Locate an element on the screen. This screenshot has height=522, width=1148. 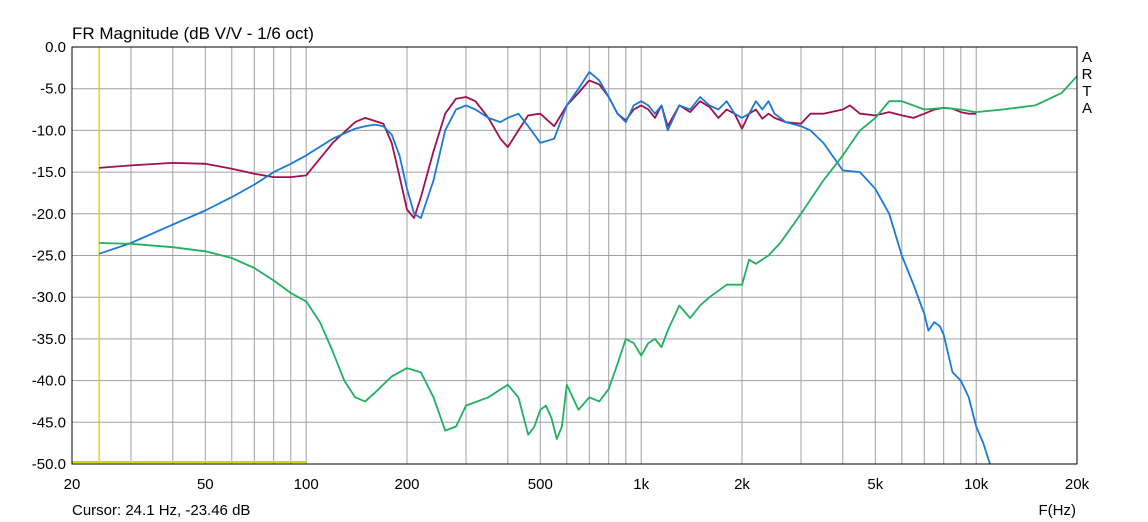
y-tick-label: -10.0 is located at coordinates (49, 130).